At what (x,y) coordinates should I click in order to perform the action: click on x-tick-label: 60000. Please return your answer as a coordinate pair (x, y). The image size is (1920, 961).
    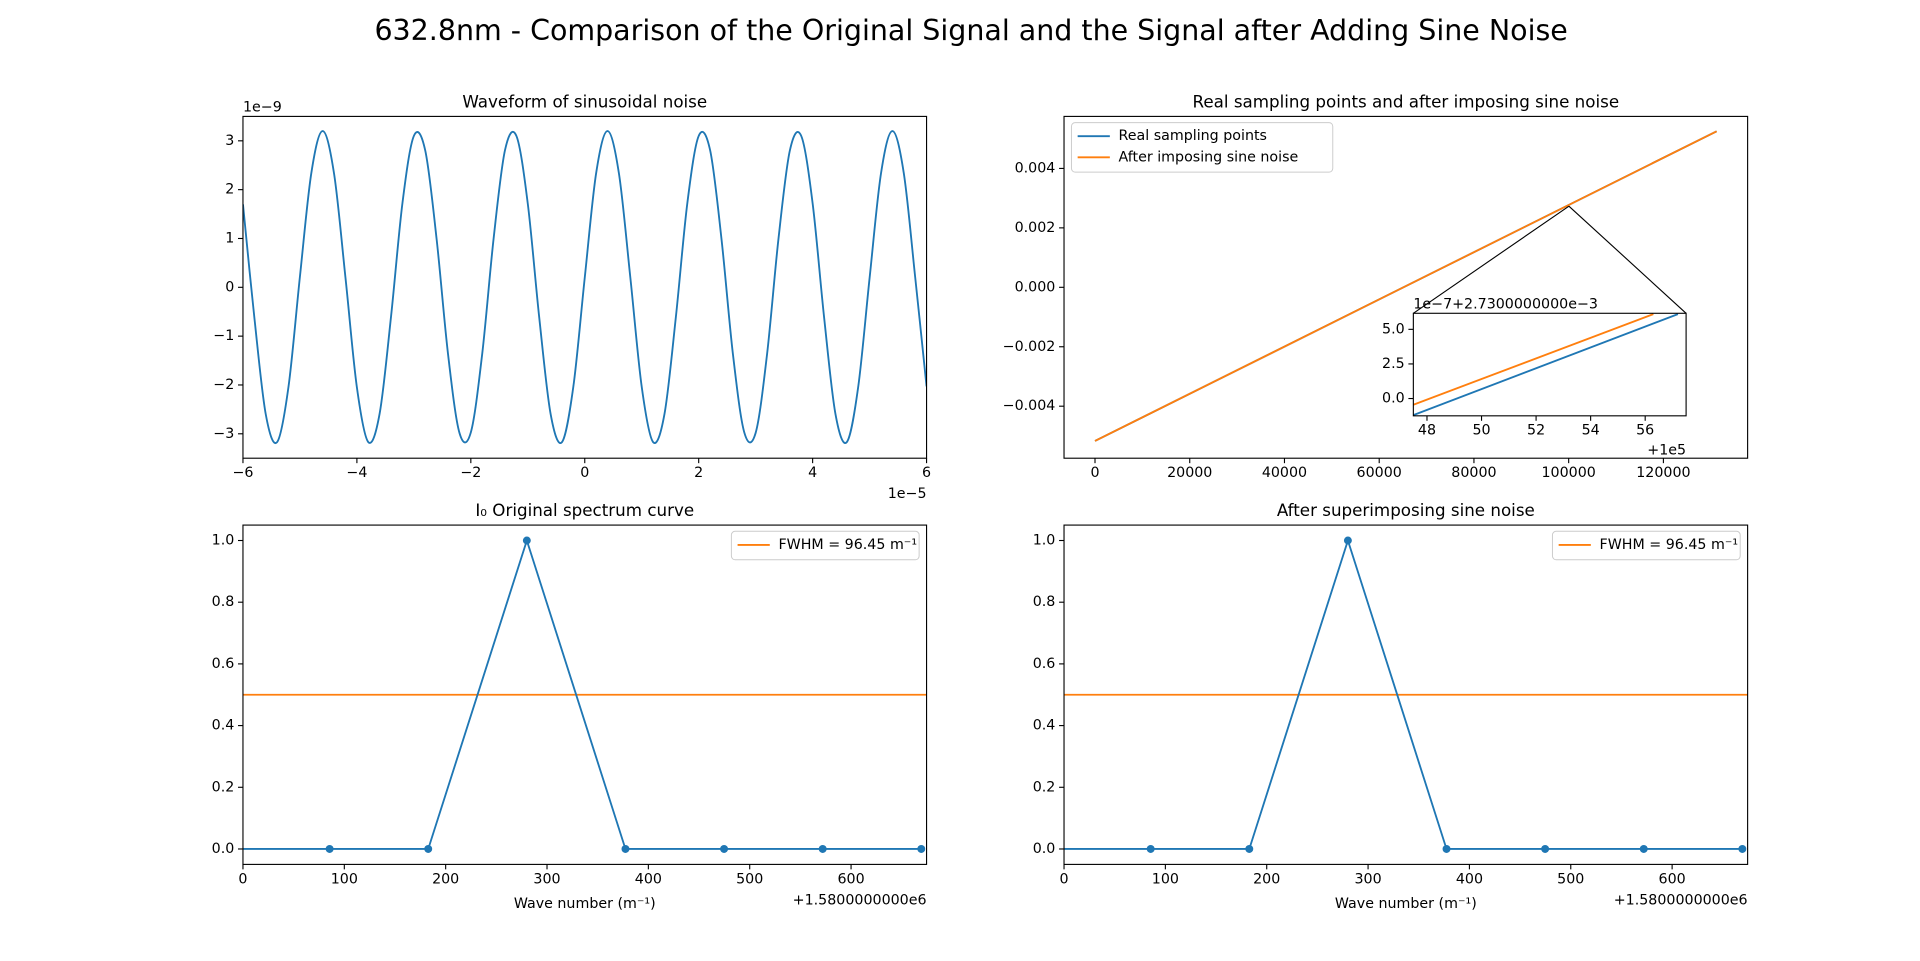
    Looking at the image, I should click on (1379, 473).